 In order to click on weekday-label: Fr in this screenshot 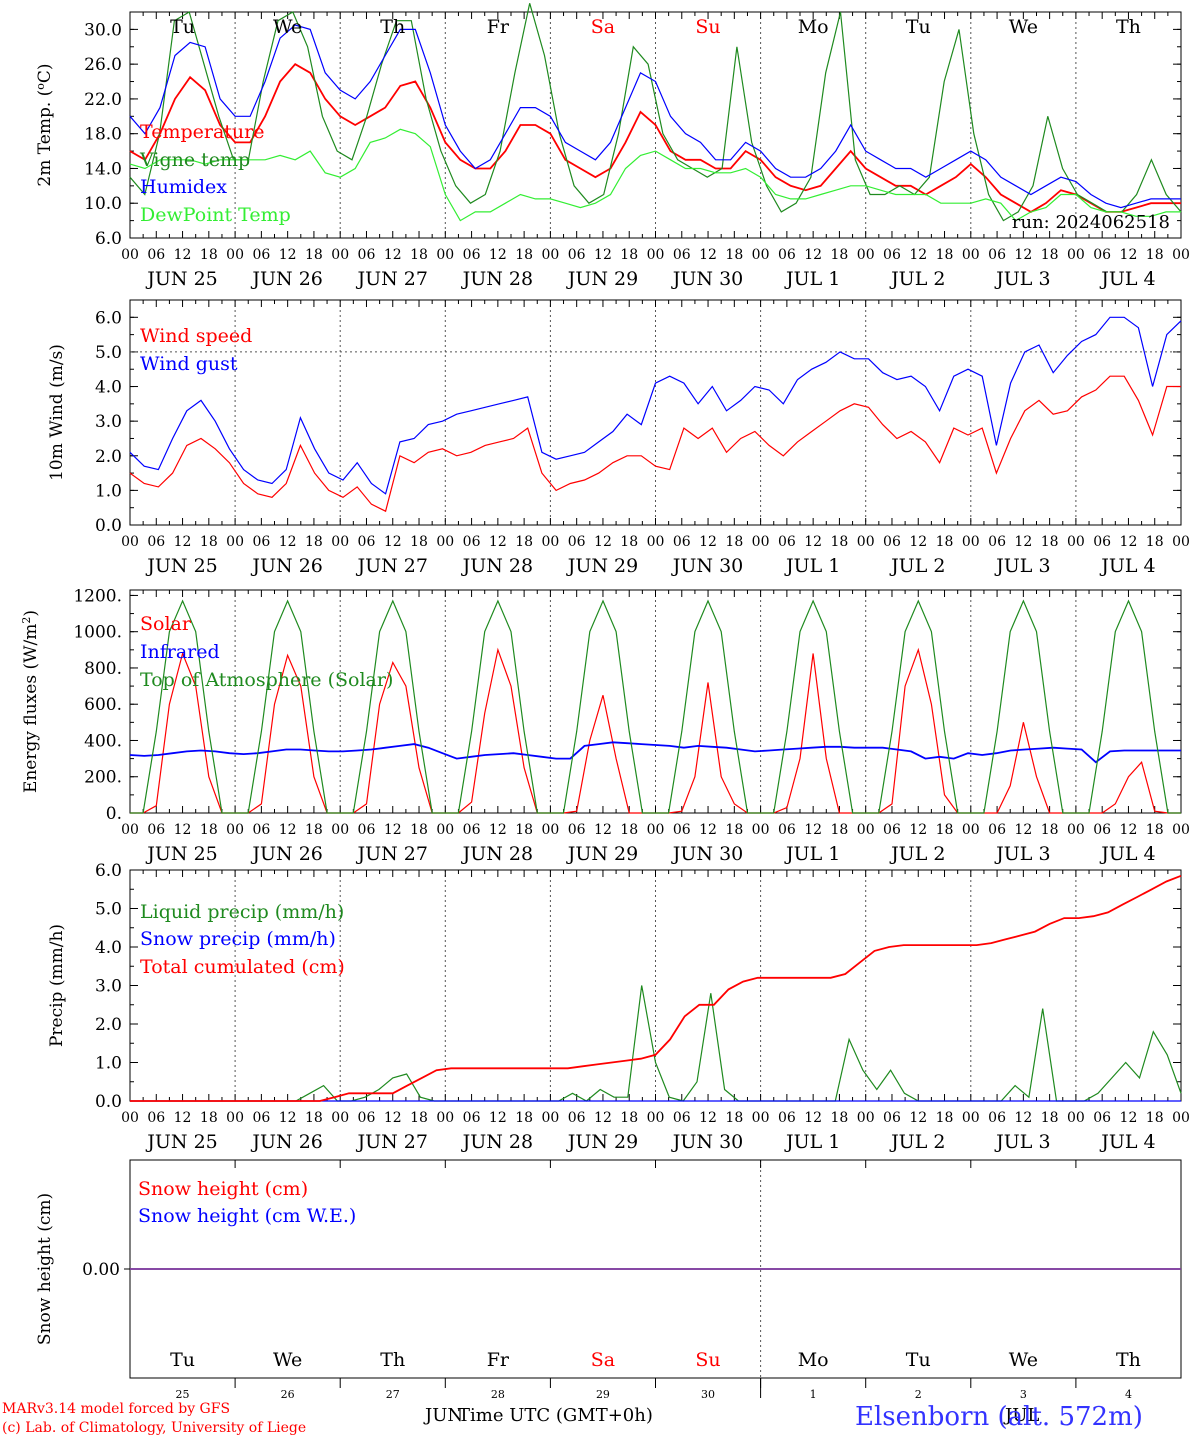, I will do `click(498, 27)`.